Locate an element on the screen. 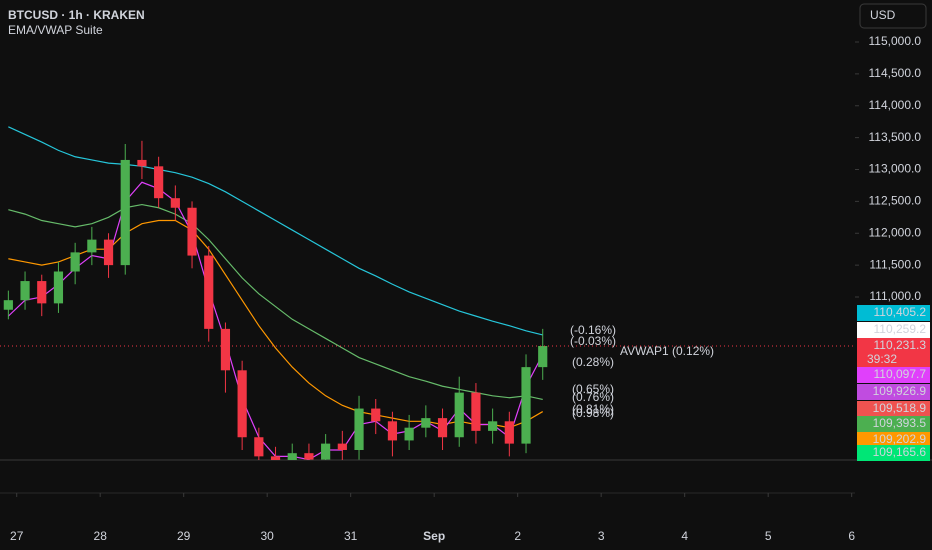  currency-label: USD is located at coordinates (883, 15).